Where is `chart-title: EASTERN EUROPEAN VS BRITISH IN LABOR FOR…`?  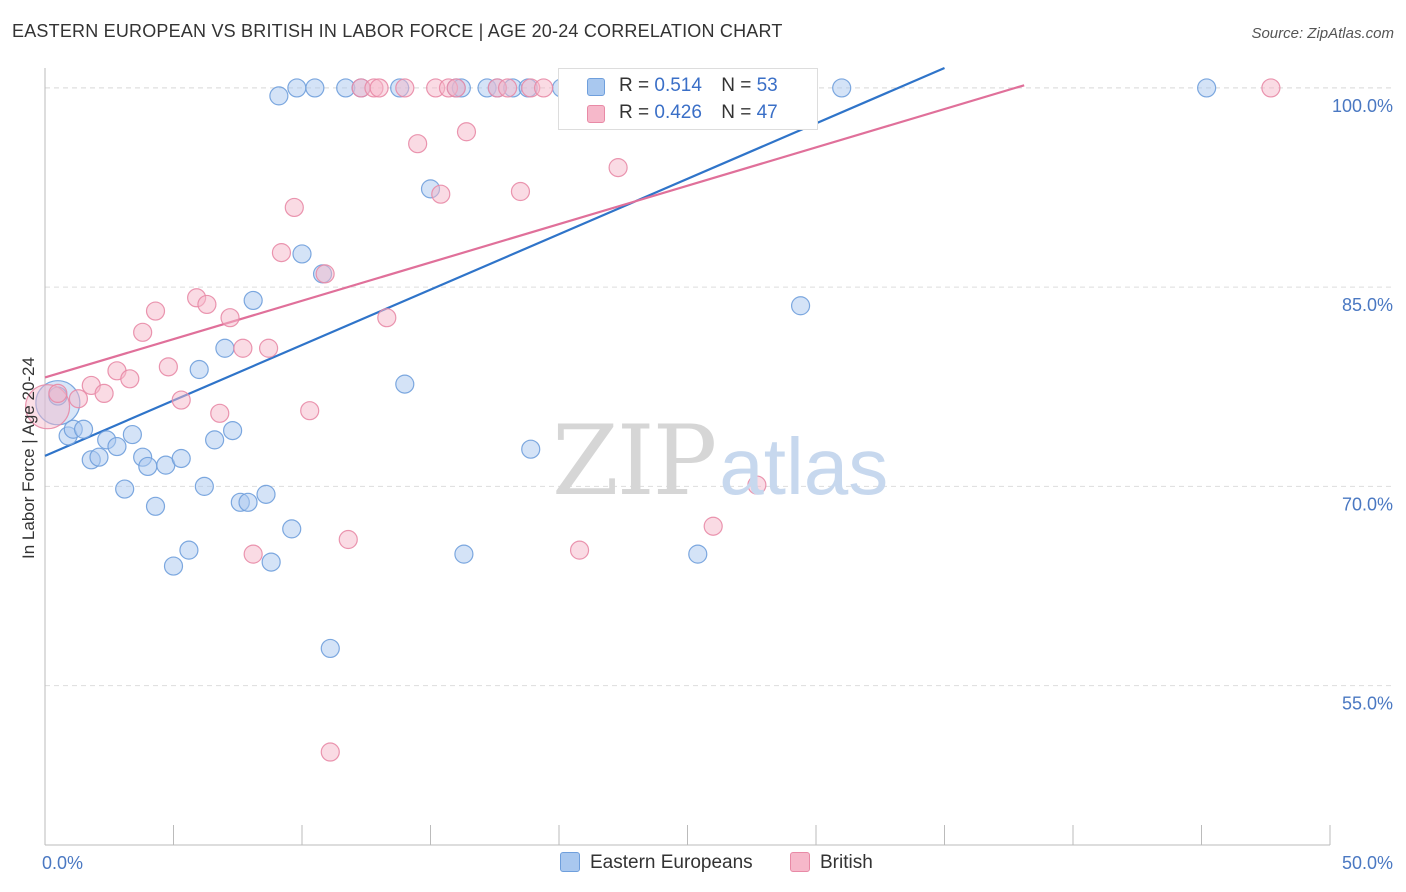
chart-title: EASTERN EUROPEAN VS BRITISH IN LABOR FOR… is located at coordinates (397, 31).